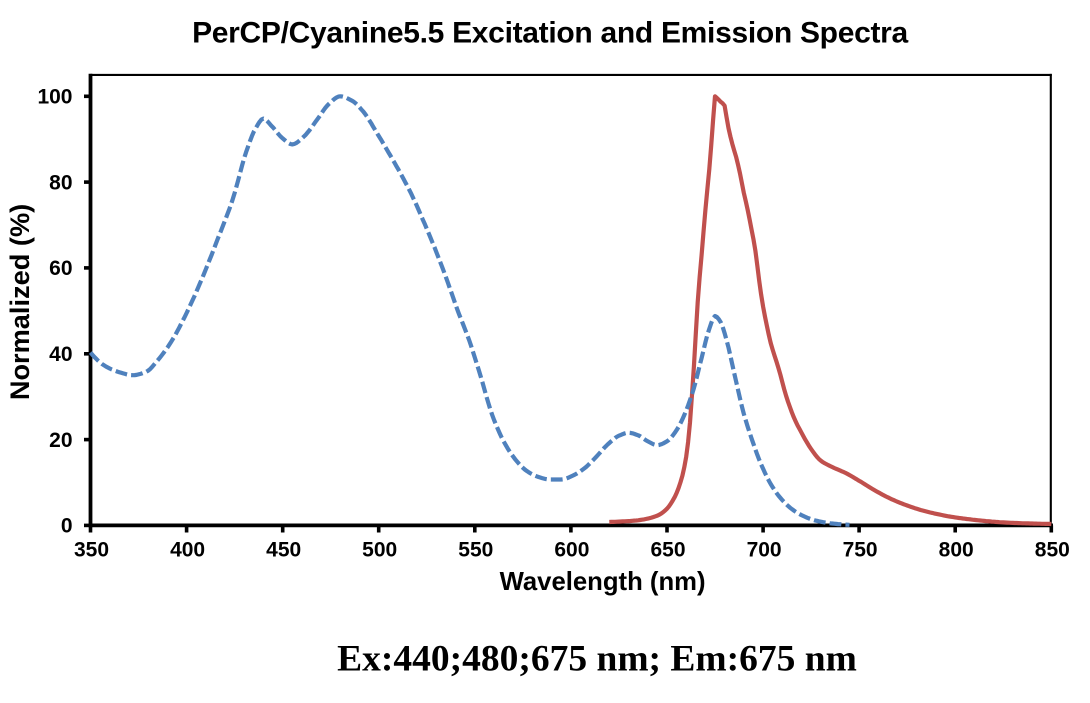 The width and height of the screenshot is (1090, 703). Describe the element at coordinates (956, 550) in the screenshot. I see `svg-text: 800` at that location.